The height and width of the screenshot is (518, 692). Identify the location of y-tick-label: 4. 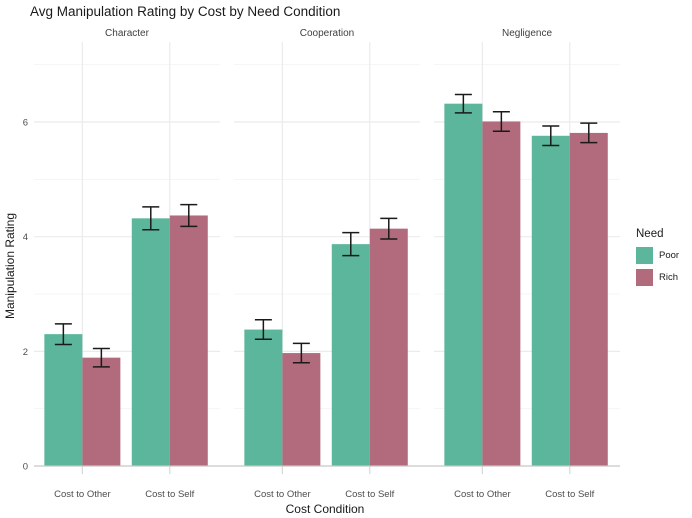
(25, 237).